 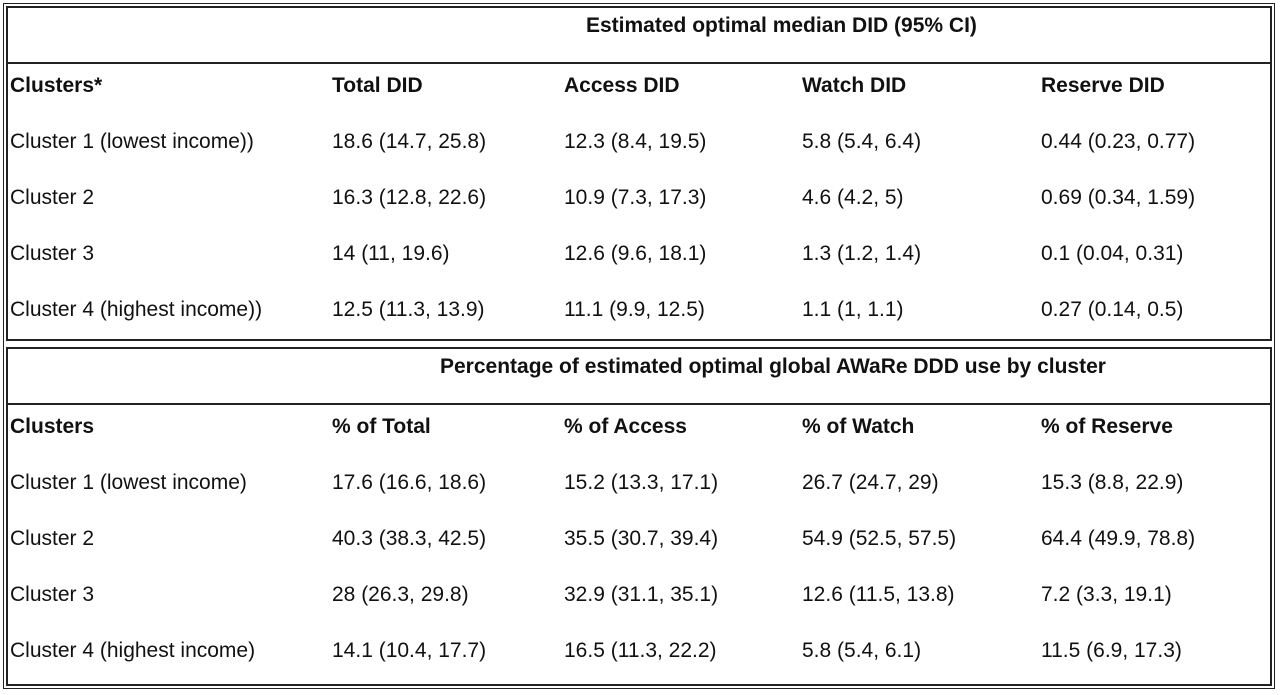 I want to click on table-cell: 0.69 (0.34, 1.59), so click(x=1118, y=197).